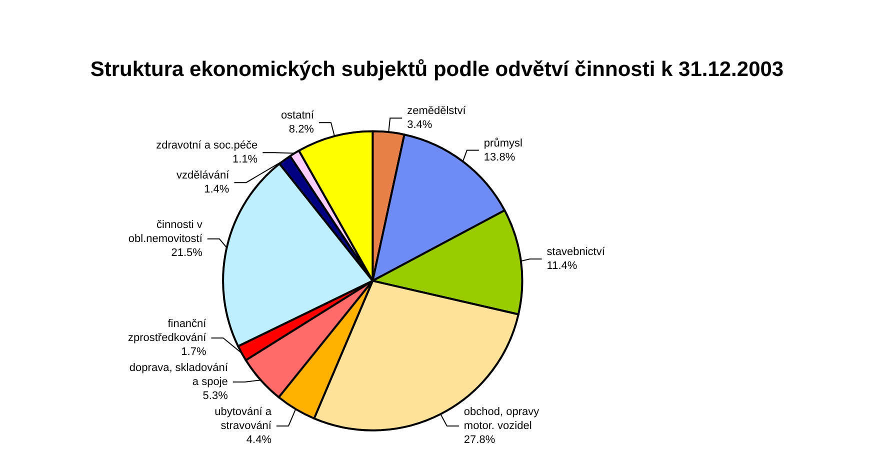 The image size is (874, 456). What do you see at coordinates (419, 125) in the screenshot?
I see `data-label: 3.4%` at bounding box center [419, 125].